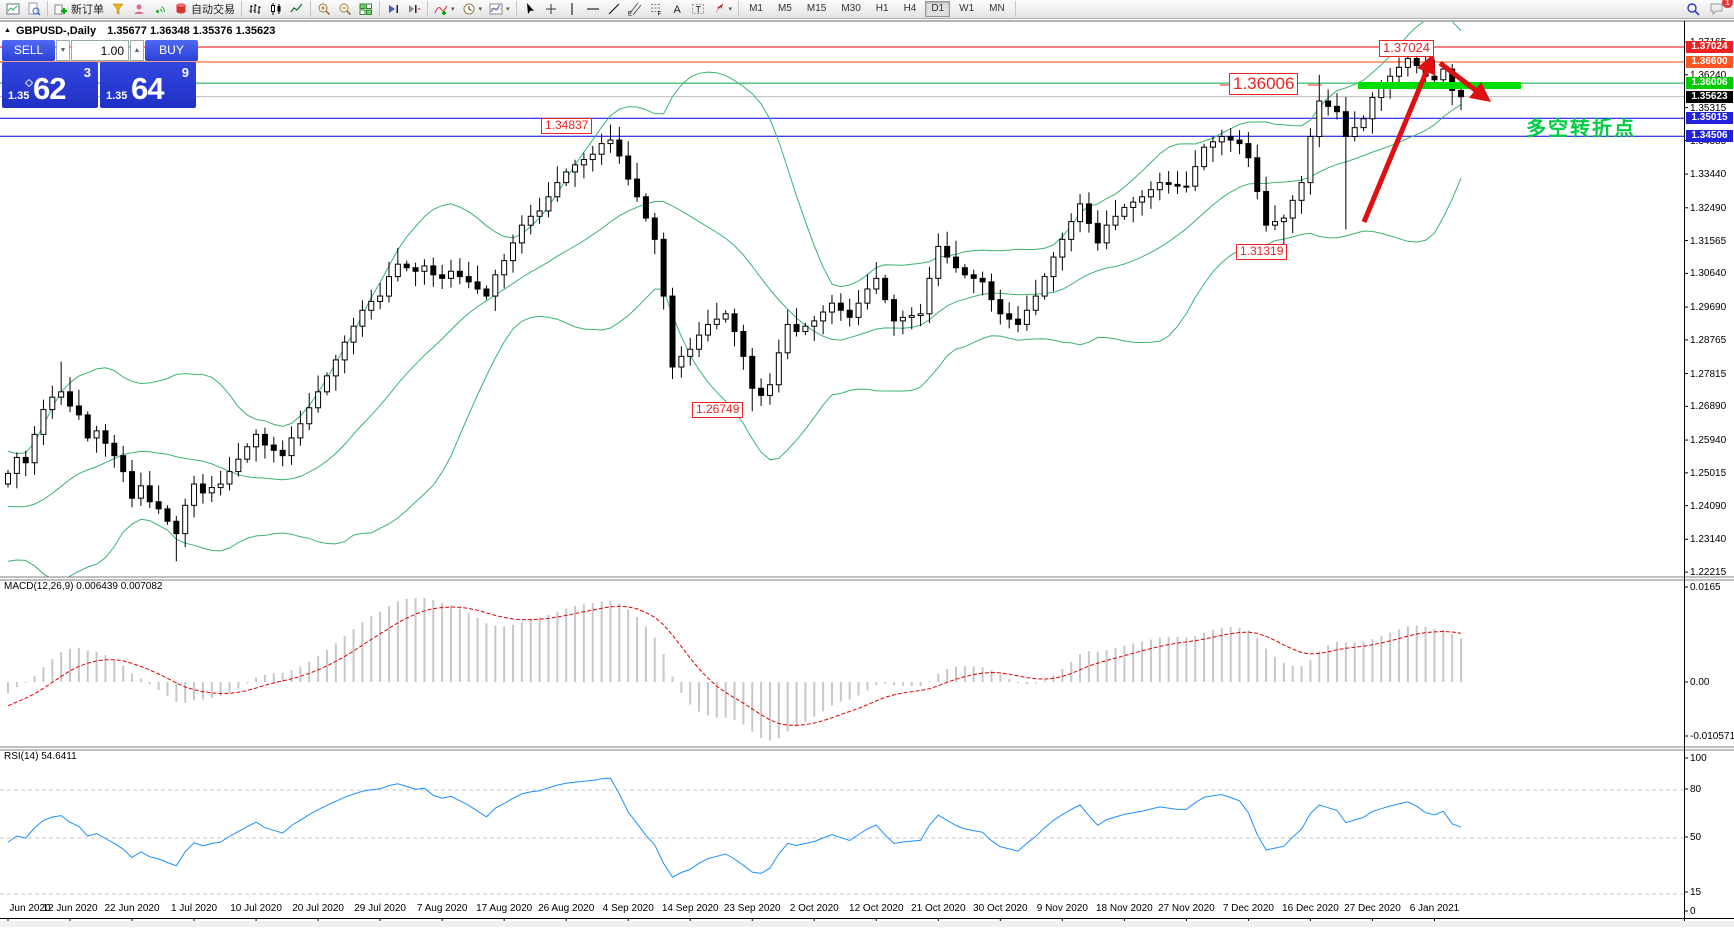 Image resolution: width=1734 pixels, height=946 pixels. I want to click on auto-scroll-icon, so click(393, 9).